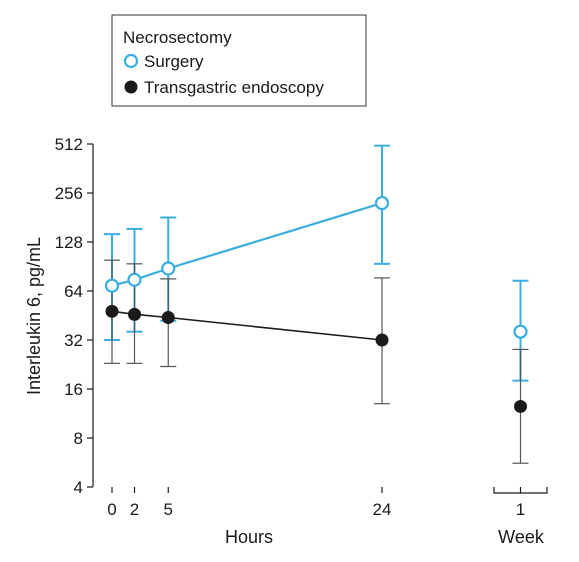 The height and width of the screenshot is (562, 579). I want to click on y-tick-label: 512, so click(69, 144).